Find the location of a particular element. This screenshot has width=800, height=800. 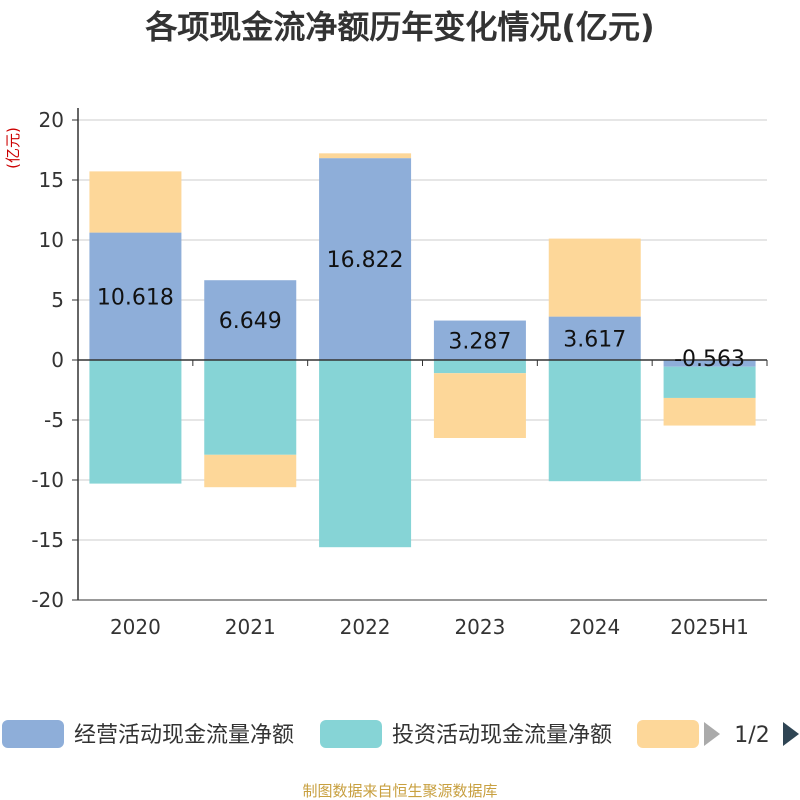

x-tick-label: 2021 is located at coordinates (250, 627).